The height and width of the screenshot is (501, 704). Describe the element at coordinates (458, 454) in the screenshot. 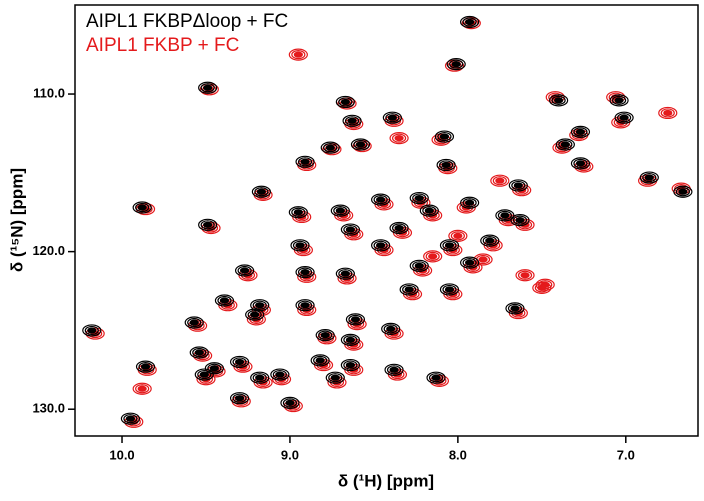

I see `x-tick-label: 8.0` at that location.